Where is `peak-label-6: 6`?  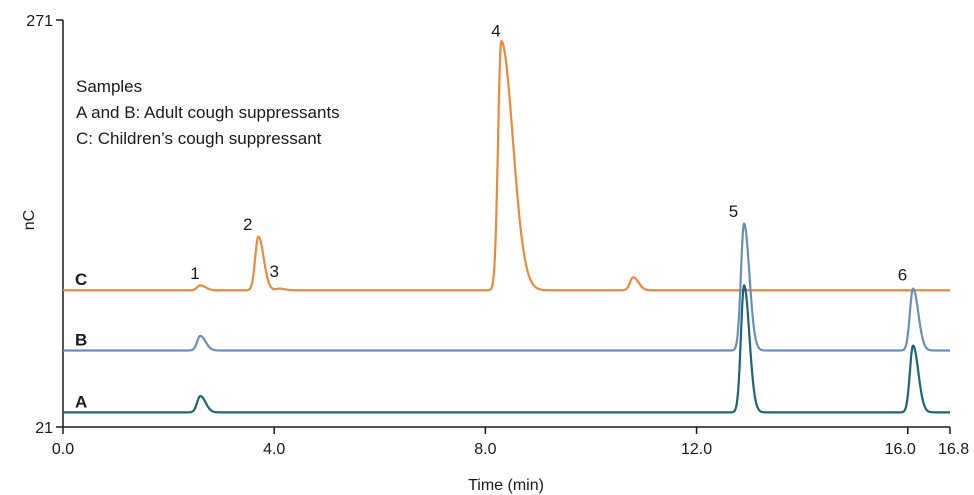 peak-label-6: 6 is located at coordinates (902, 274).